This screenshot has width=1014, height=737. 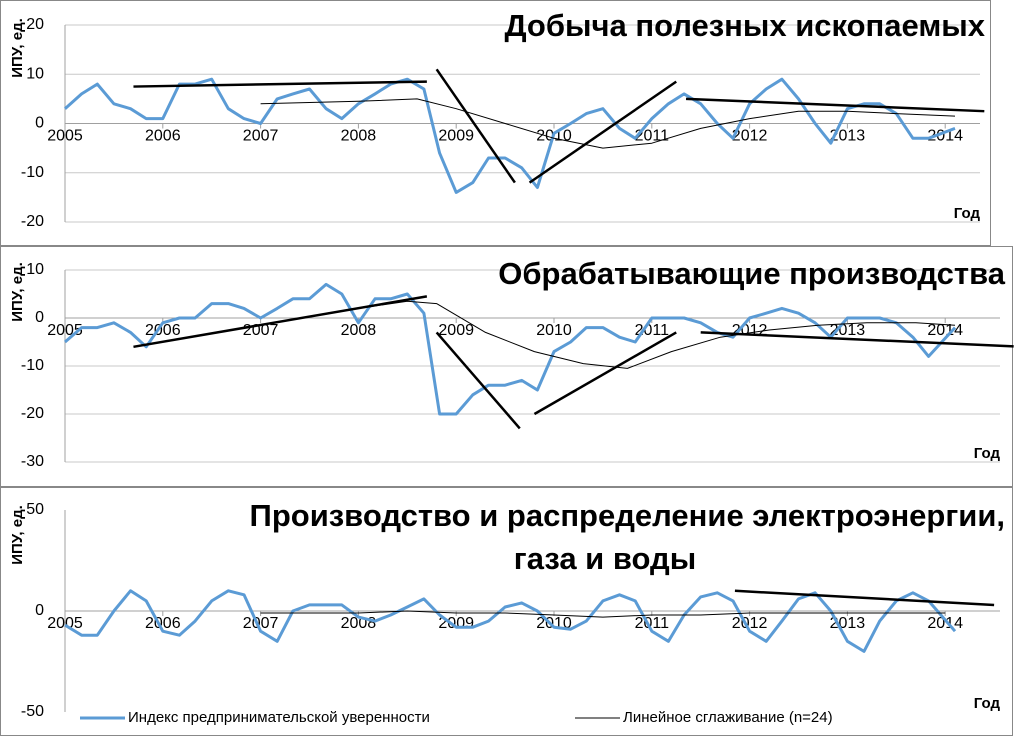 What do you see at coordinates (605, 558) in the screenshot?
I see `chart-title: газа и воды` at bounding box center [605, 558].